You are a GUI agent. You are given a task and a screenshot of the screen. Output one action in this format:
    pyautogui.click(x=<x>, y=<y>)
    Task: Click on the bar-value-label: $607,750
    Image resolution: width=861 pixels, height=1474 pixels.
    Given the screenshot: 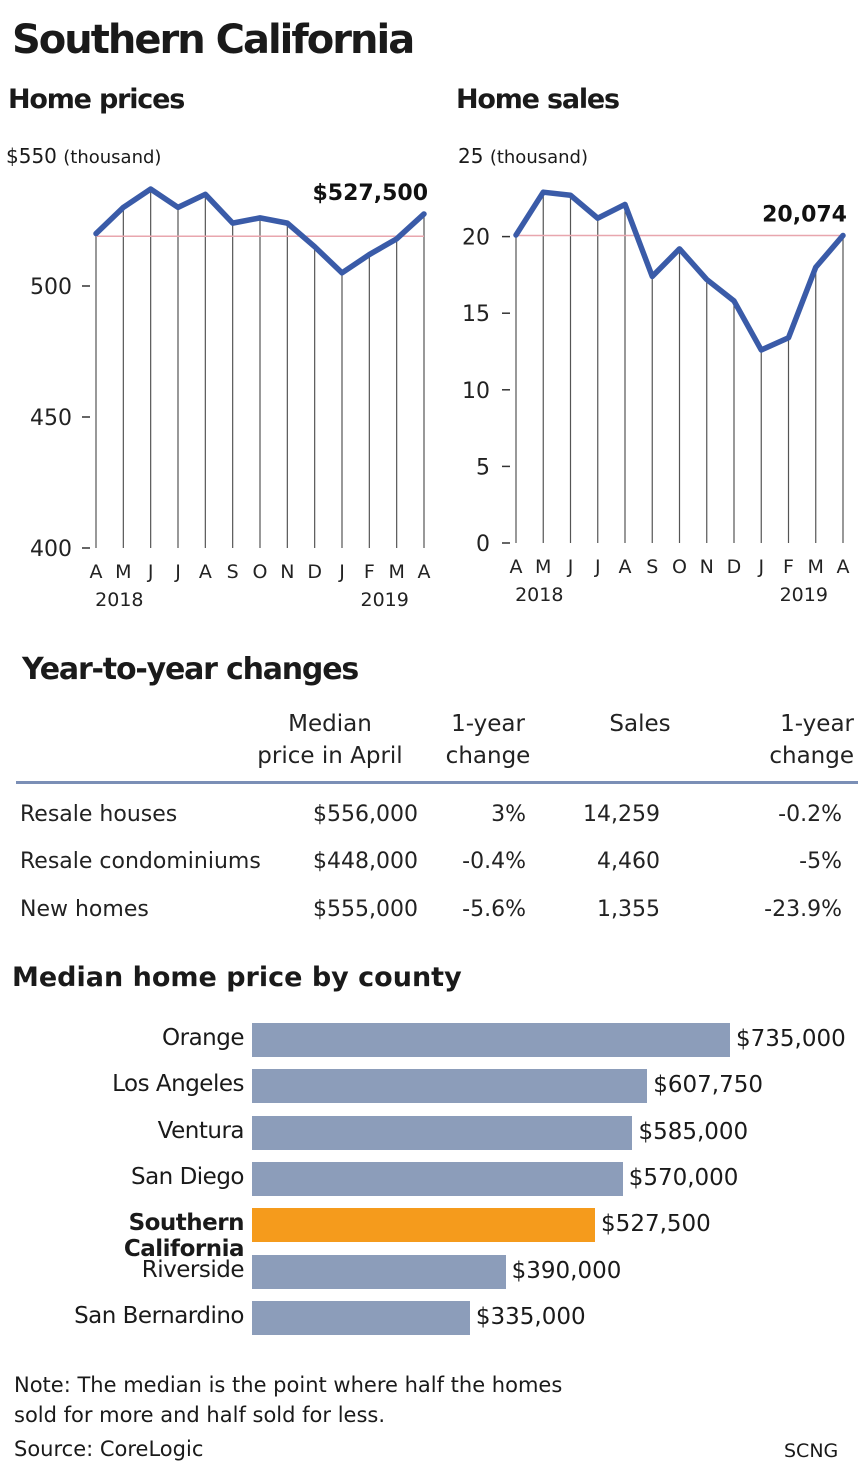 What is the action you would take?
    pyautogui.click(x=708, y=1085)
    